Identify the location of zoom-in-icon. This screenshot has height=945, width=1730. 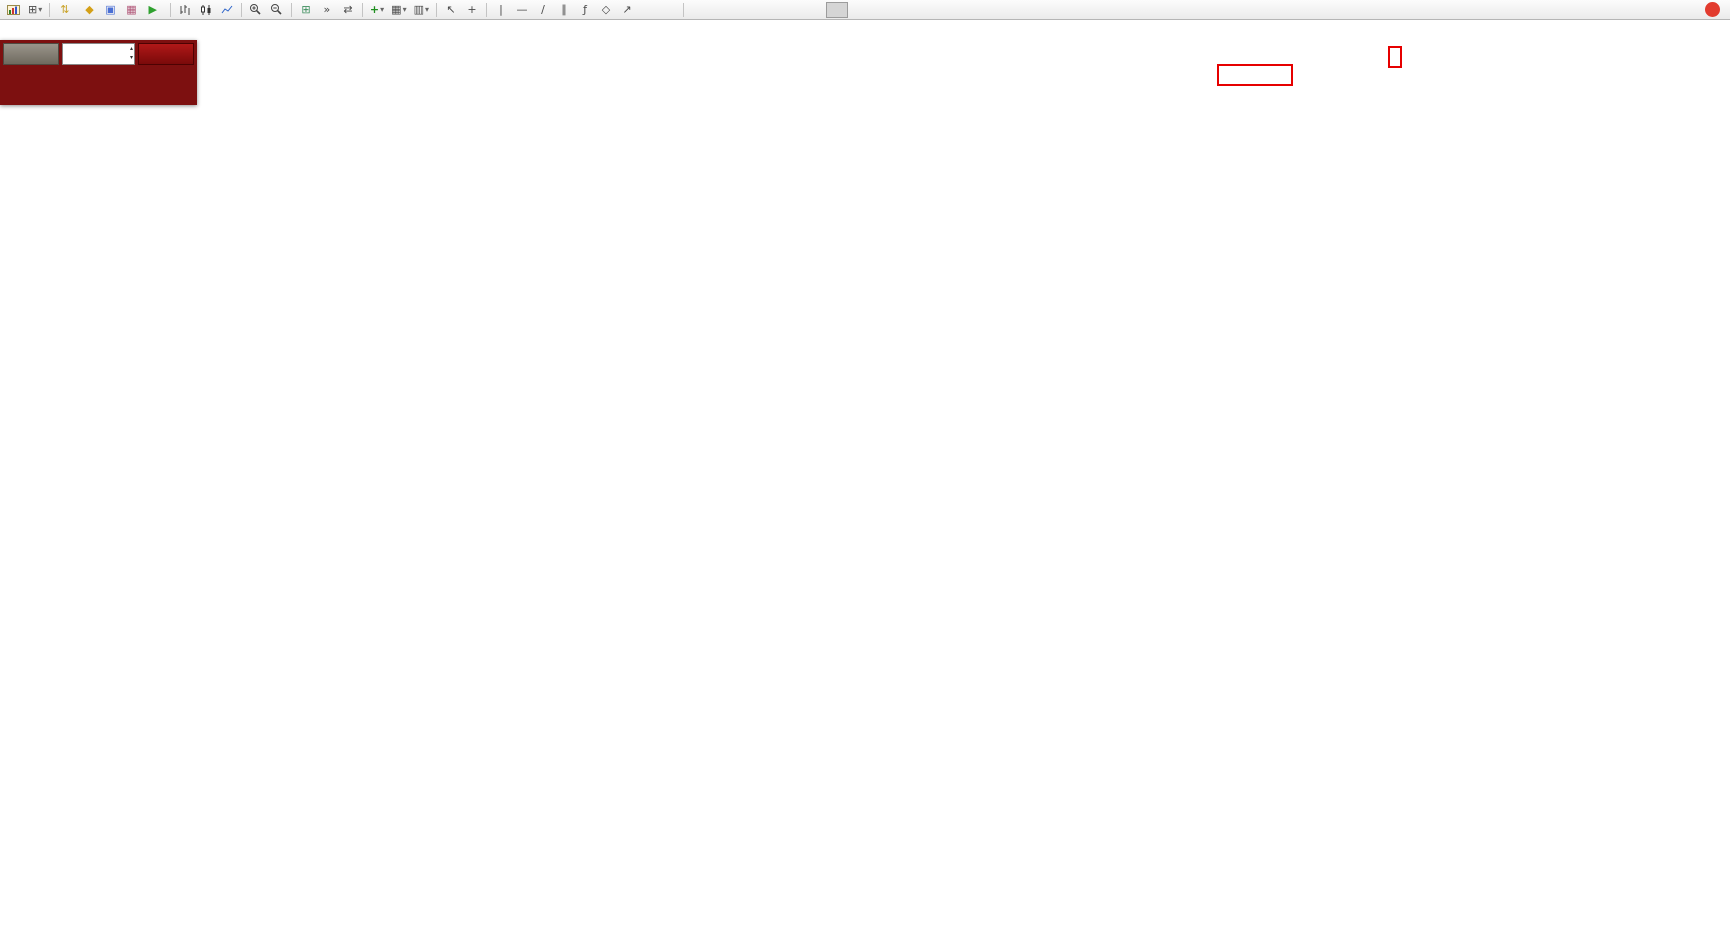
(255, 9).